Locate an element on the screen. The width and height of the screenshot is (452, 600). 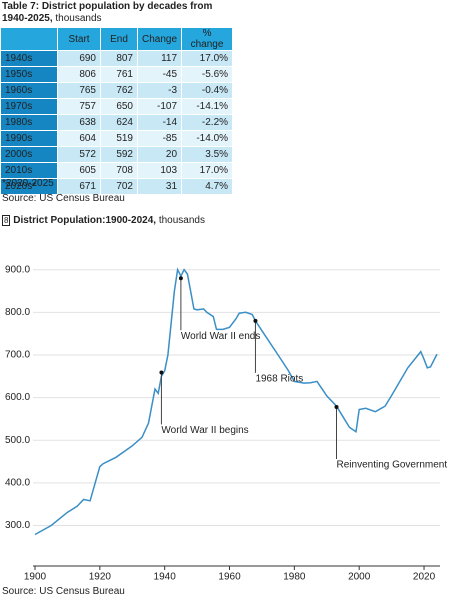
row-label: 2020s* is located at coordinates (29, 186).